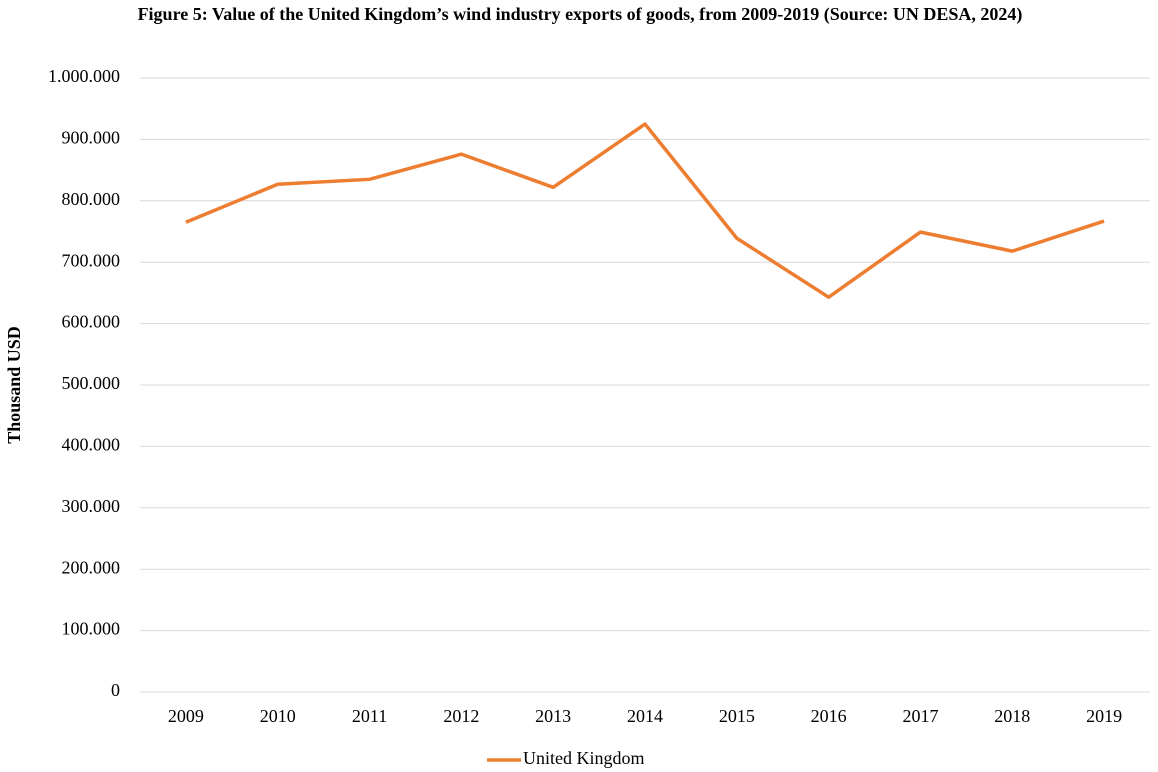 This screenshot has height=772, width=1158. What do you see at coordinates (584, 758) in the screenshot?
I see `legend-label: United Kingdom` at bounding box center [584, 758].